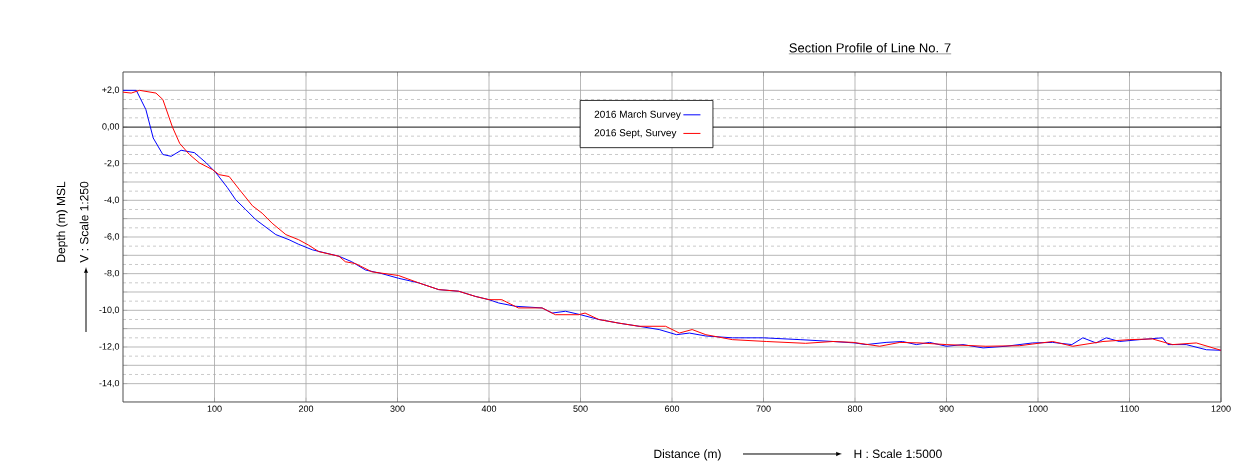  What do you see at coordinates (580, 408) in the screenshot?
I see `x-tick-label: 500` at bounding box center [580, 408].